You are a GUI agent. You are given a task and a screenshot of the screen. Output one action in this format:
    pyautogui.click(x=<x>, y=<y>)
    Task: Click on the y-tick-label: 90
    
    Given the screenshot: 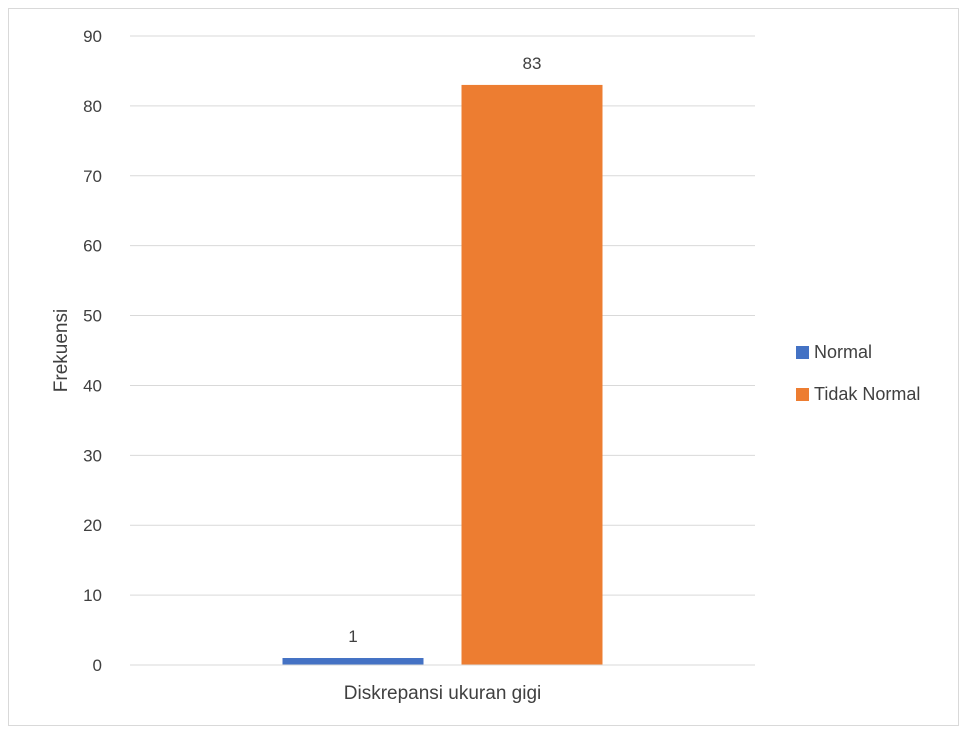 What is the action you would take?
    pyautogui.click(x=92, y=36)
    